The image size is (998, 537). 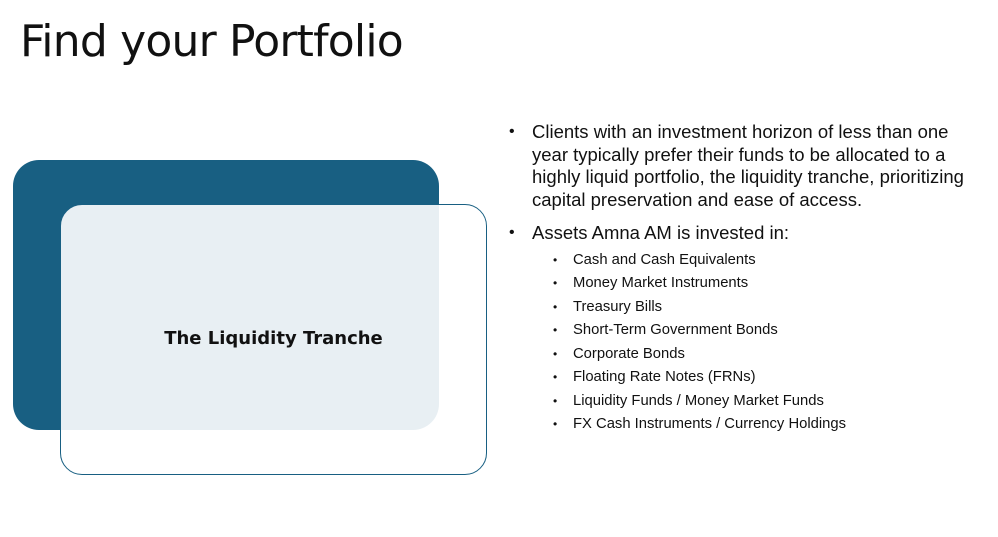 What do you see at coordinates (755, 355) in the screenshot?
I see `asset-item: • Corporate Bonds` at bounding box center [755, 355].